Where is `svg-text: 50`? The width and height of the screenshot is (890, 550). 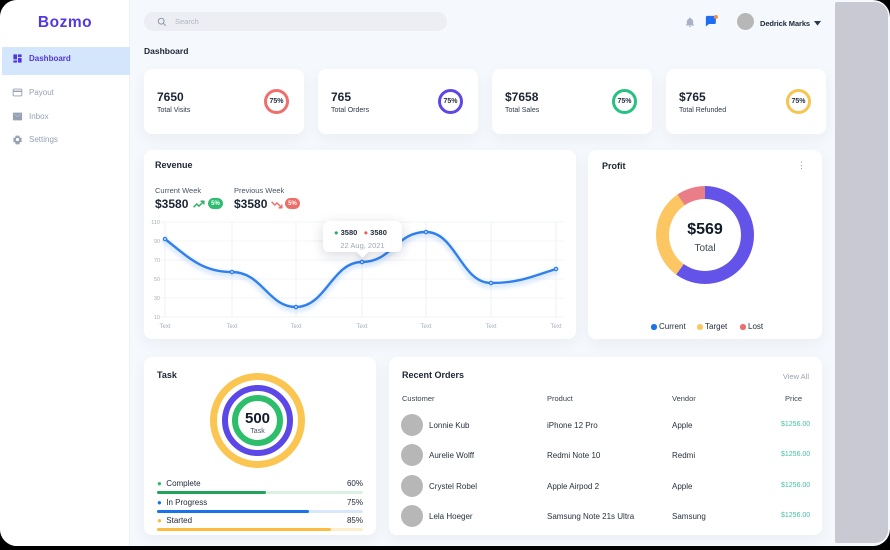
svg-text: 50 is located at coordinates (157, 280).